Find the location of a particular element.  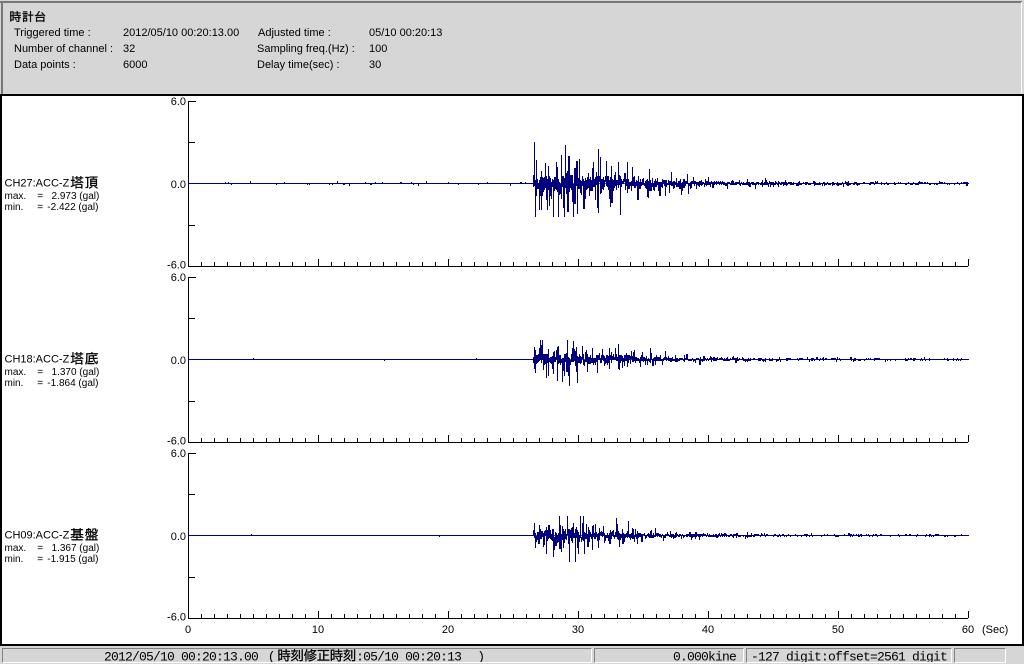

svg-text: 05/10 00:20:13 is located at coordinates (405, 33).